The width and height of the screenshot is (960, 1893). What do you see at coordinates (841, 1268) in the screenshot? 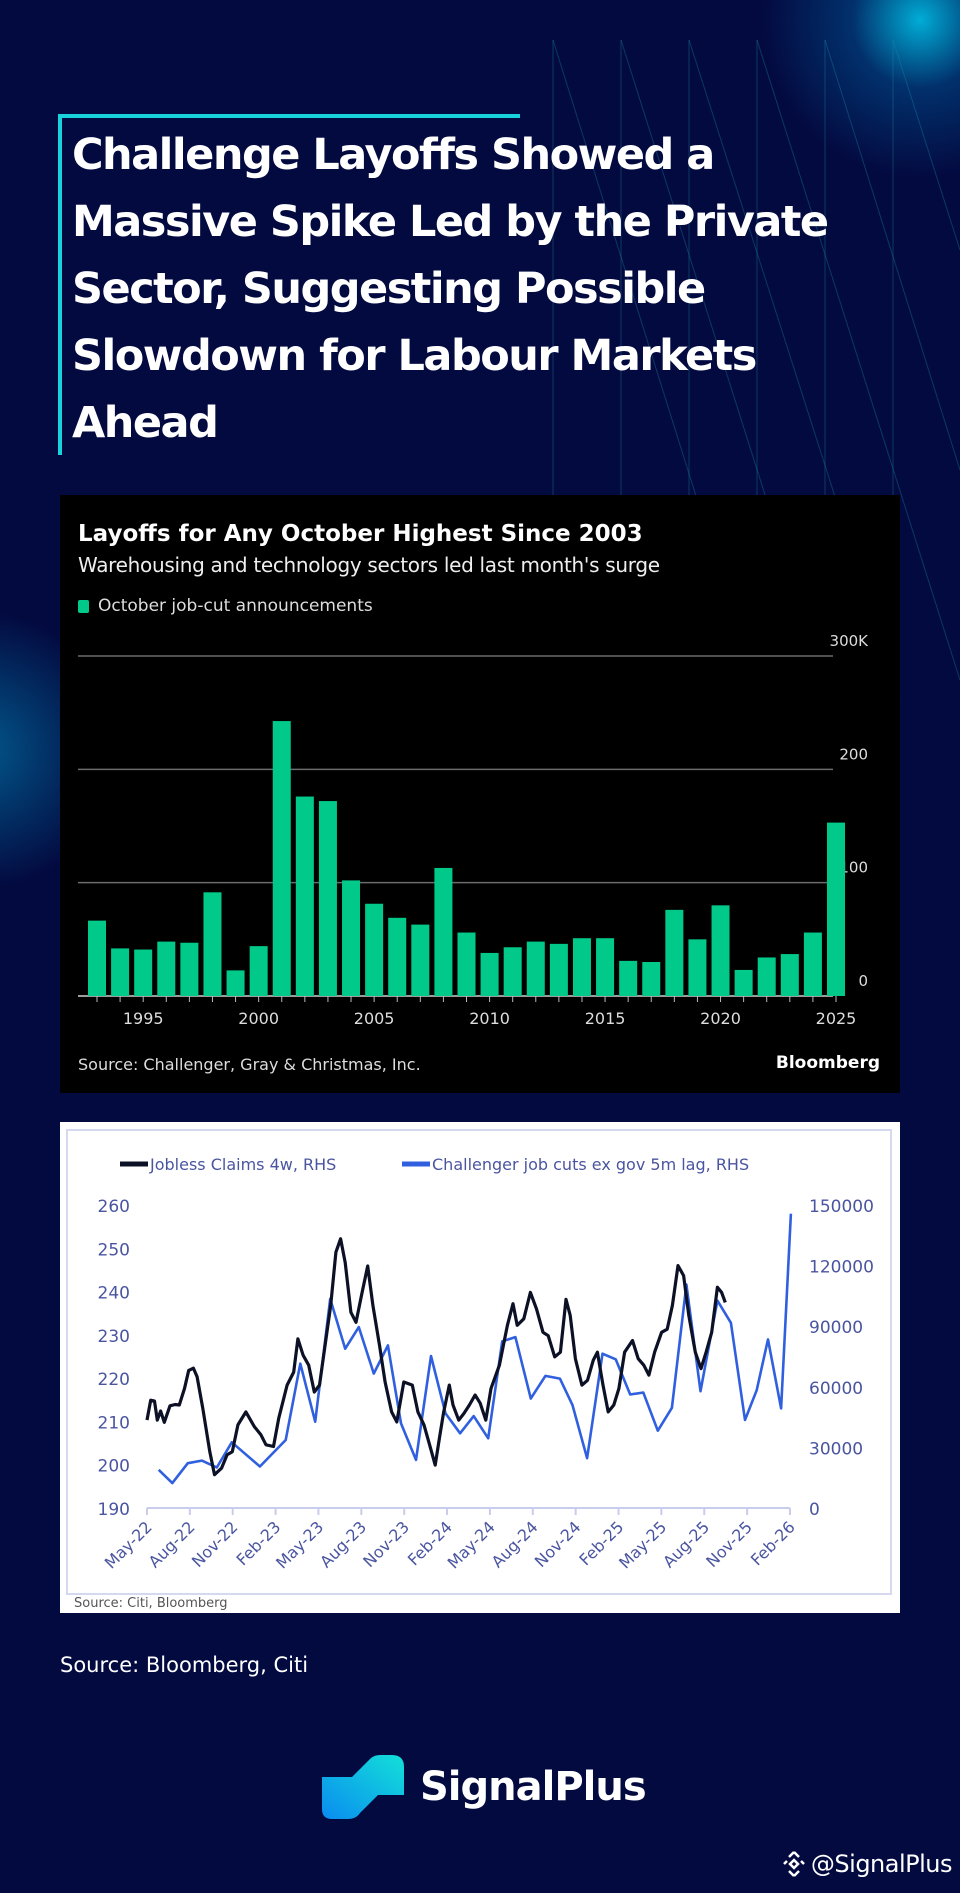
I see `right-y-tick-label: 120000` at bounding box center [841, 1268].